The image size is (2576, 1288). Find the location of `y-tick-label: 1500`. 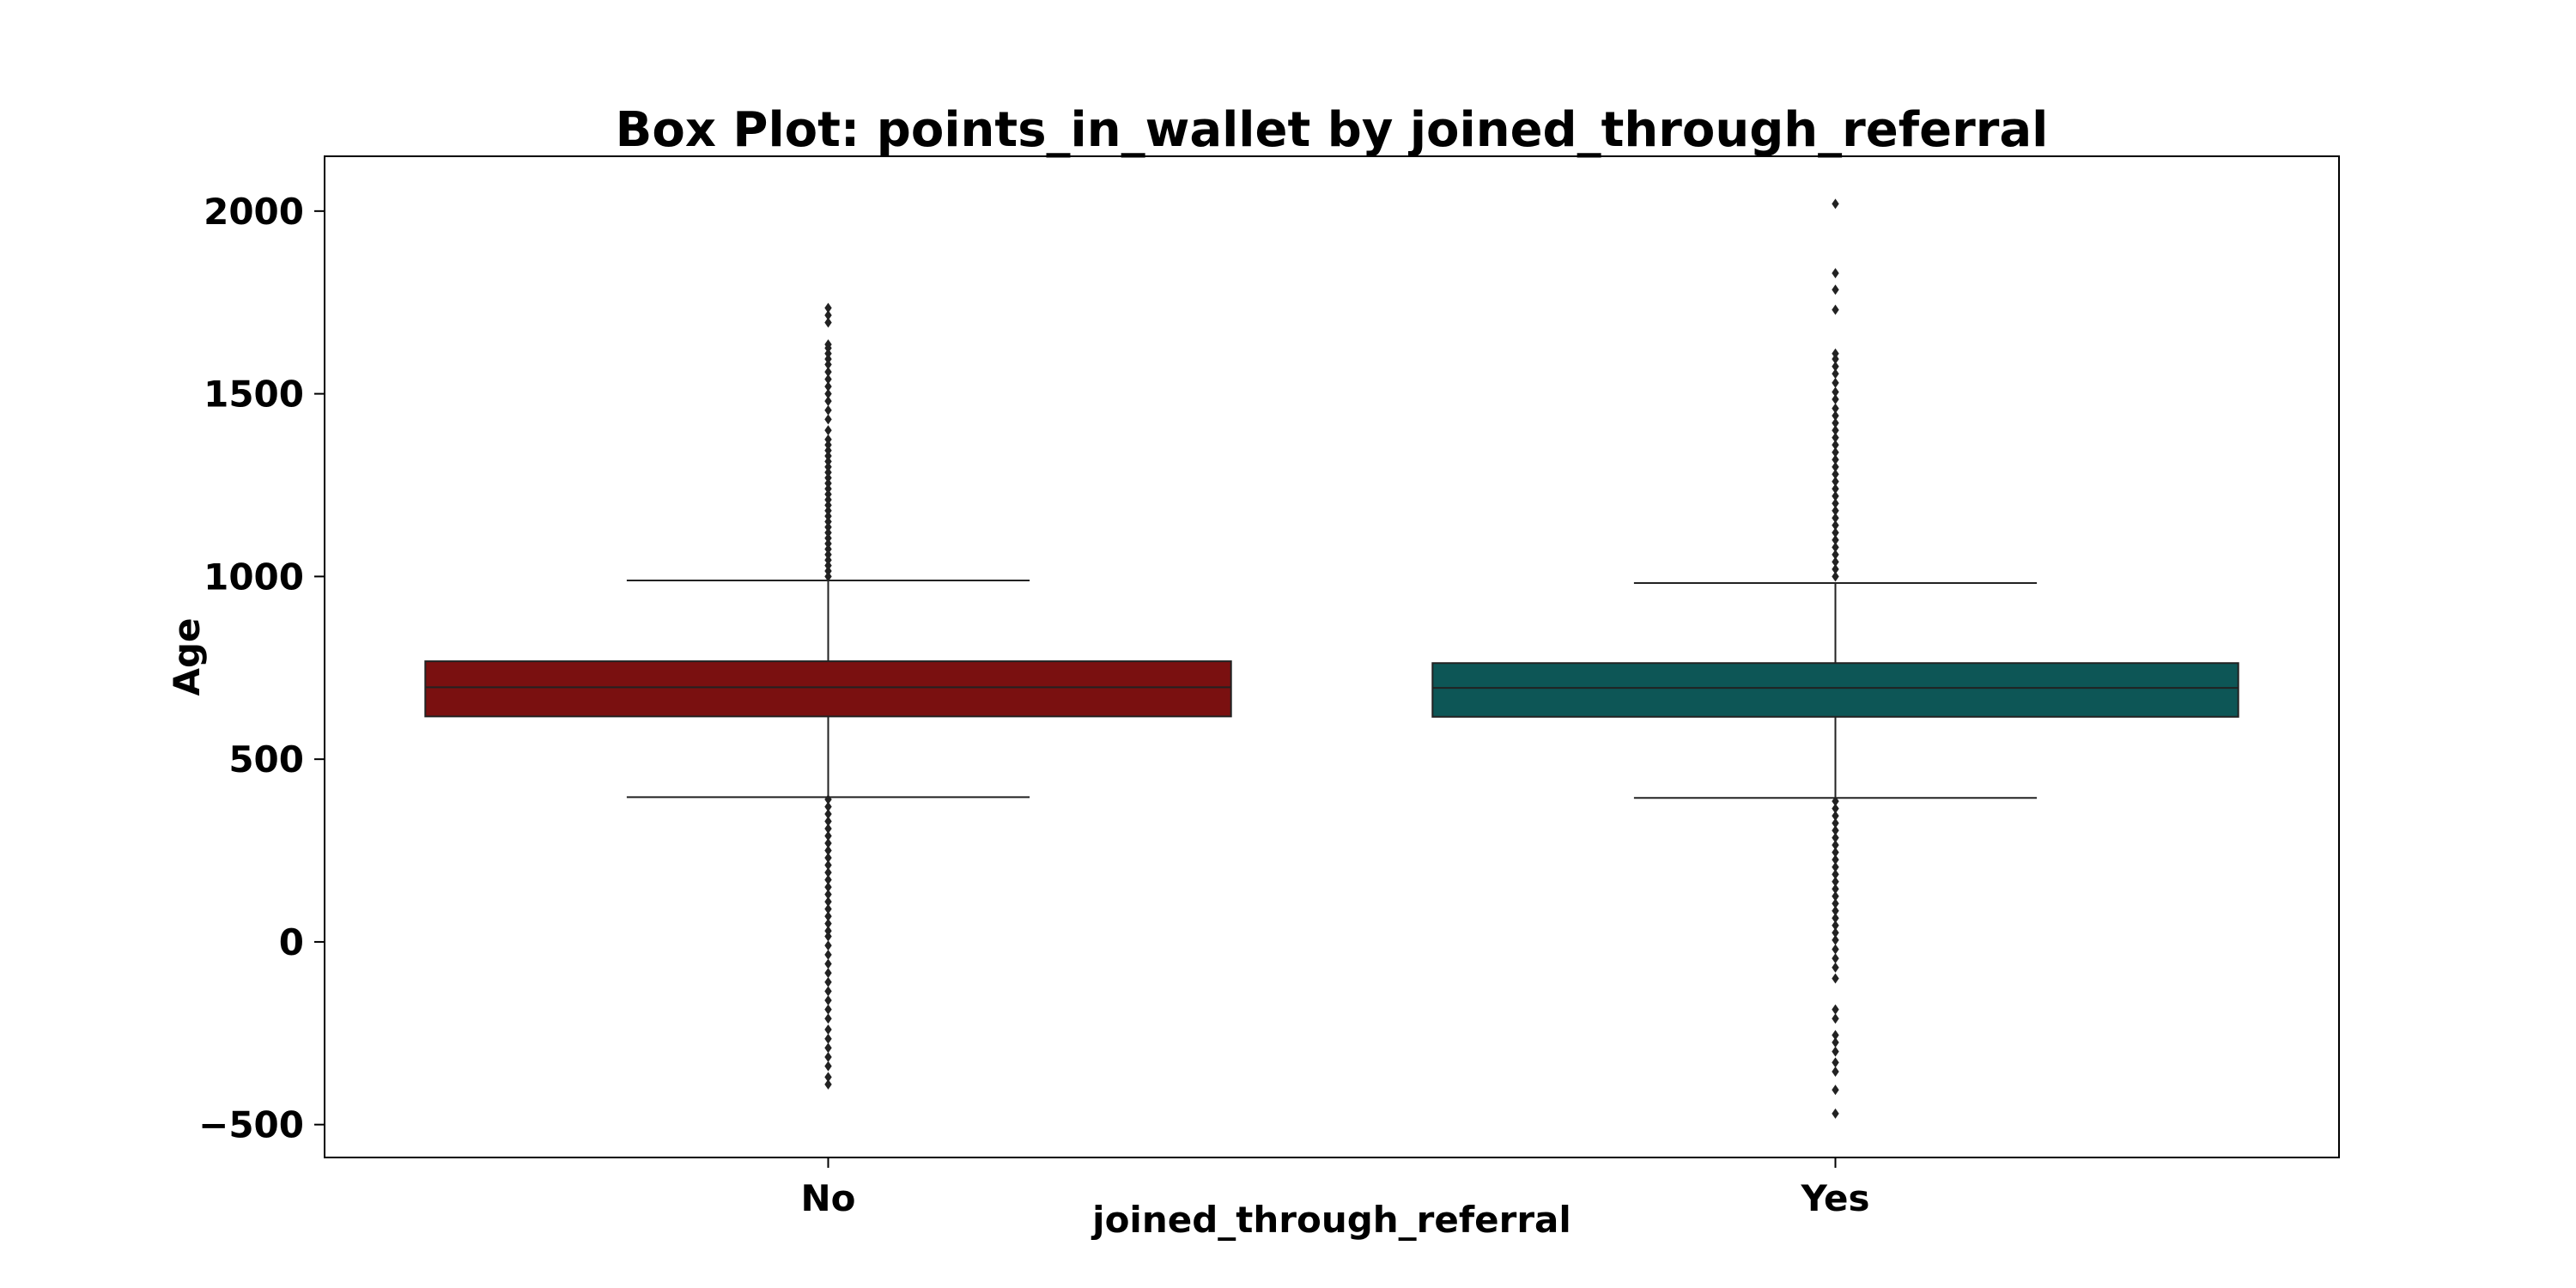

y-tick-label: 1500 is located at coordinates (254, 395).